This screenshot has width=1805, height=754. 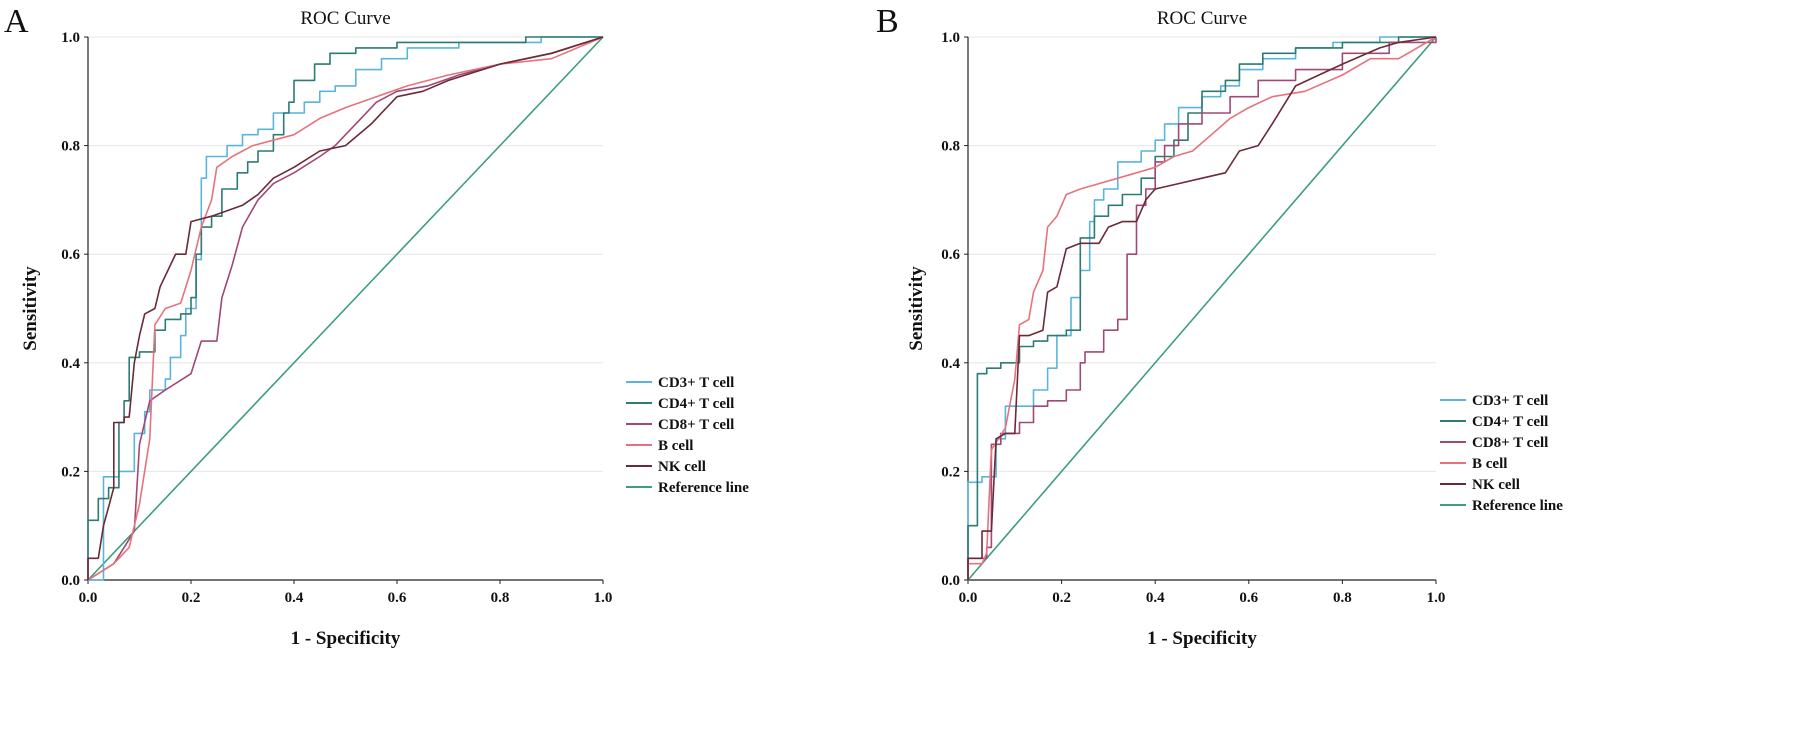 What do you see at coordinates (16, 21) in the screenshot?
I see `panel-letter: A` at bounding box center [16, 21].